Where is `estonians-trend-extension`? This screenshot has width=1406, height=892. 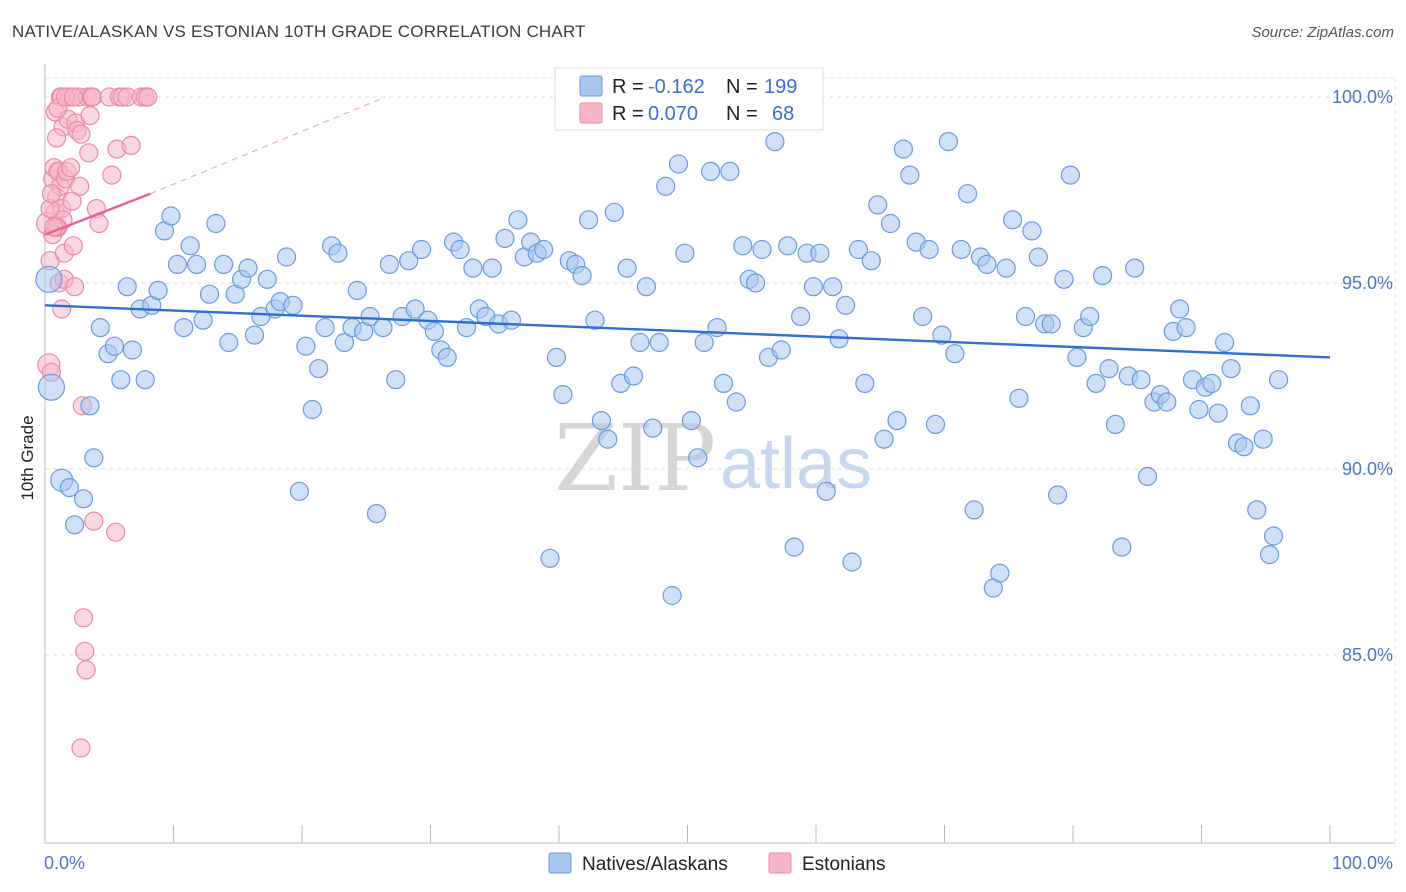
estonians-trend-extension is located at coordinates (268, 145).